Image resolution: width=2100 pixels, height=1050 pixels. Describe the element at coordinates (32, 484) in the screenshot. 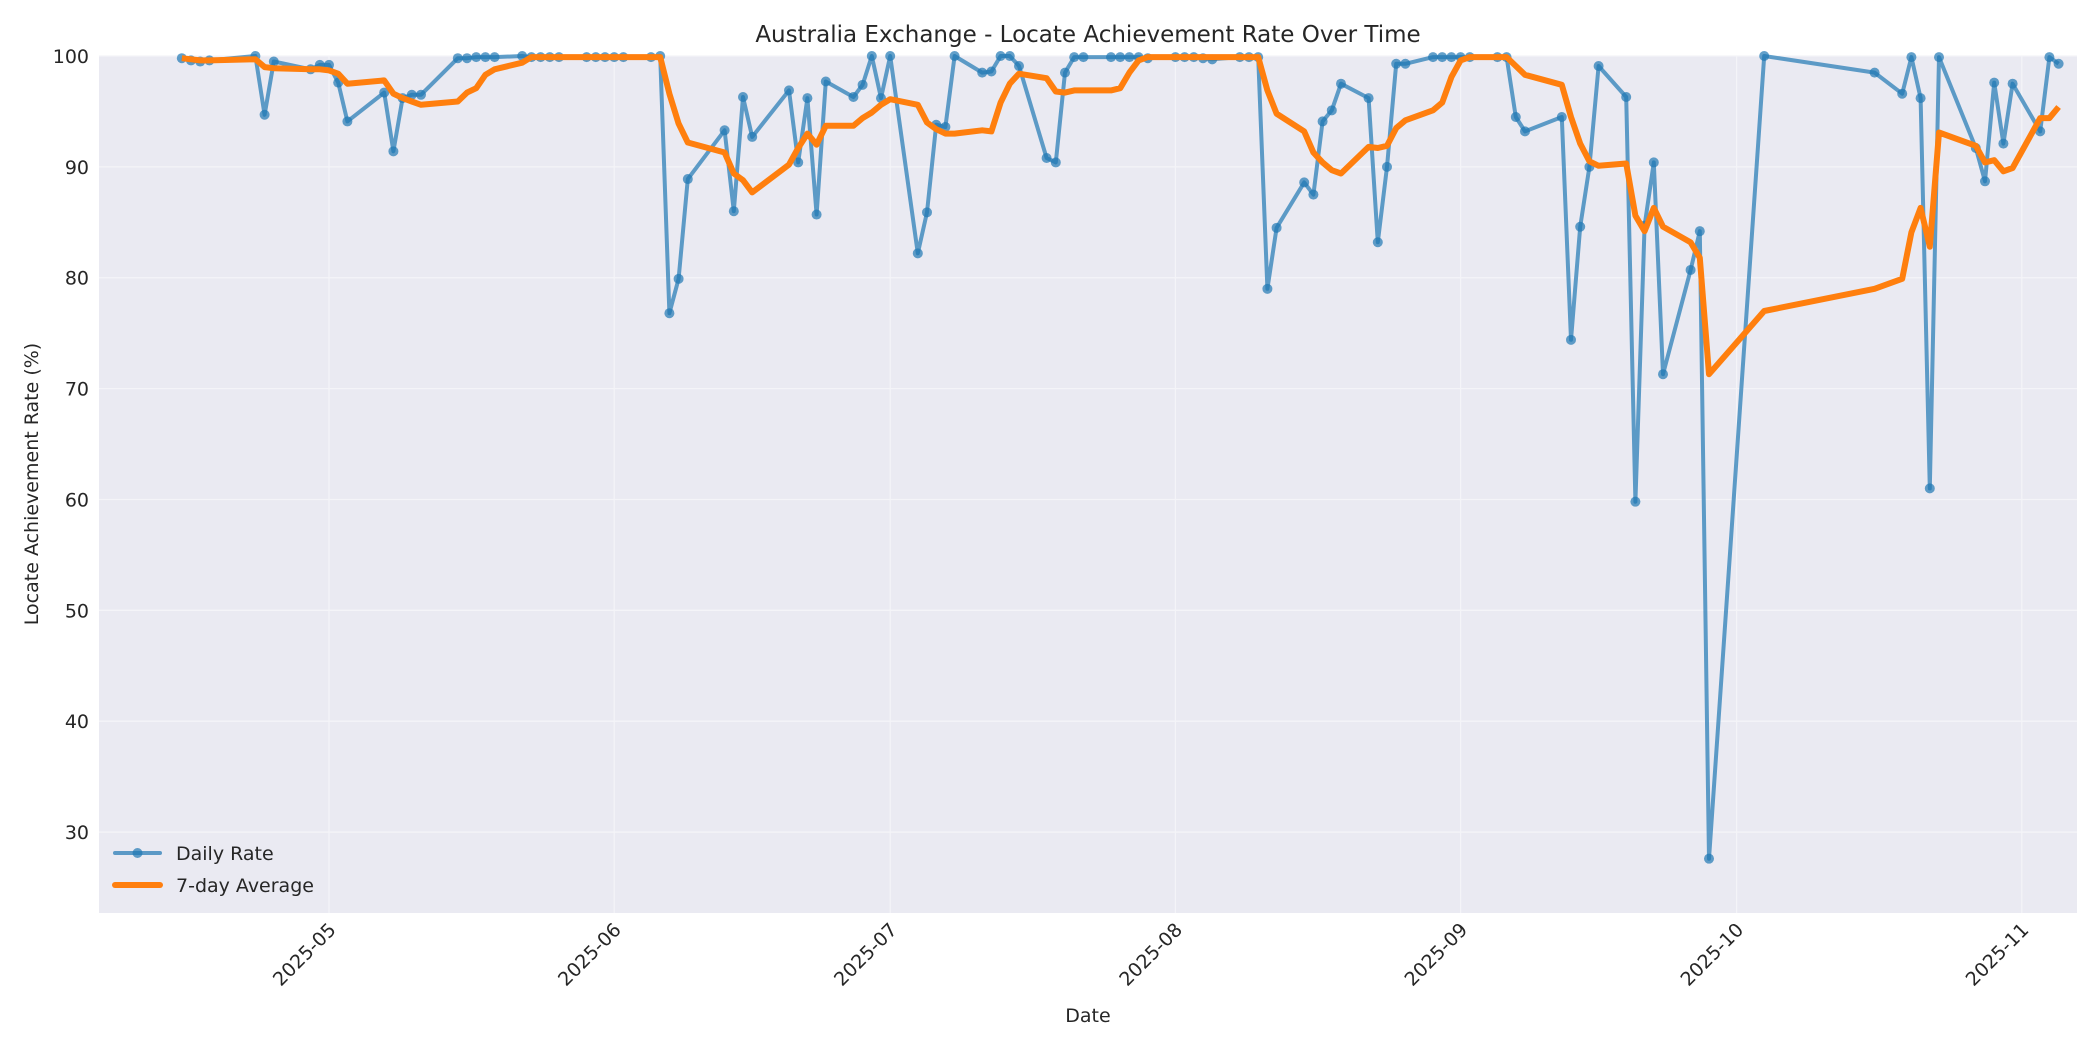

I see `y-axis-label: Locate Achievement Rate (%)` at that location.